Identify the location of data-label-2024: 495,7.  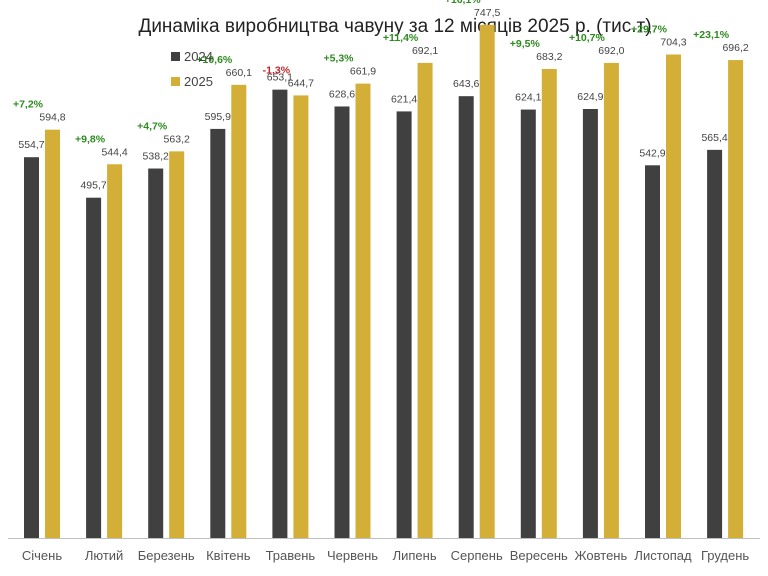
(93, 186).